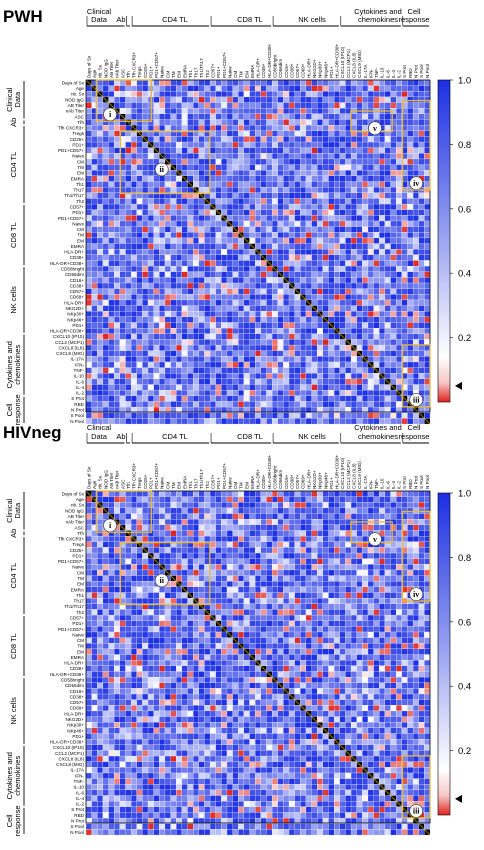 This screenshot has width=484, height=850. What do you see at coordinates (444, 241) in the screenshot?
I see `colorbar-scale` at bounding box center [444, 241].